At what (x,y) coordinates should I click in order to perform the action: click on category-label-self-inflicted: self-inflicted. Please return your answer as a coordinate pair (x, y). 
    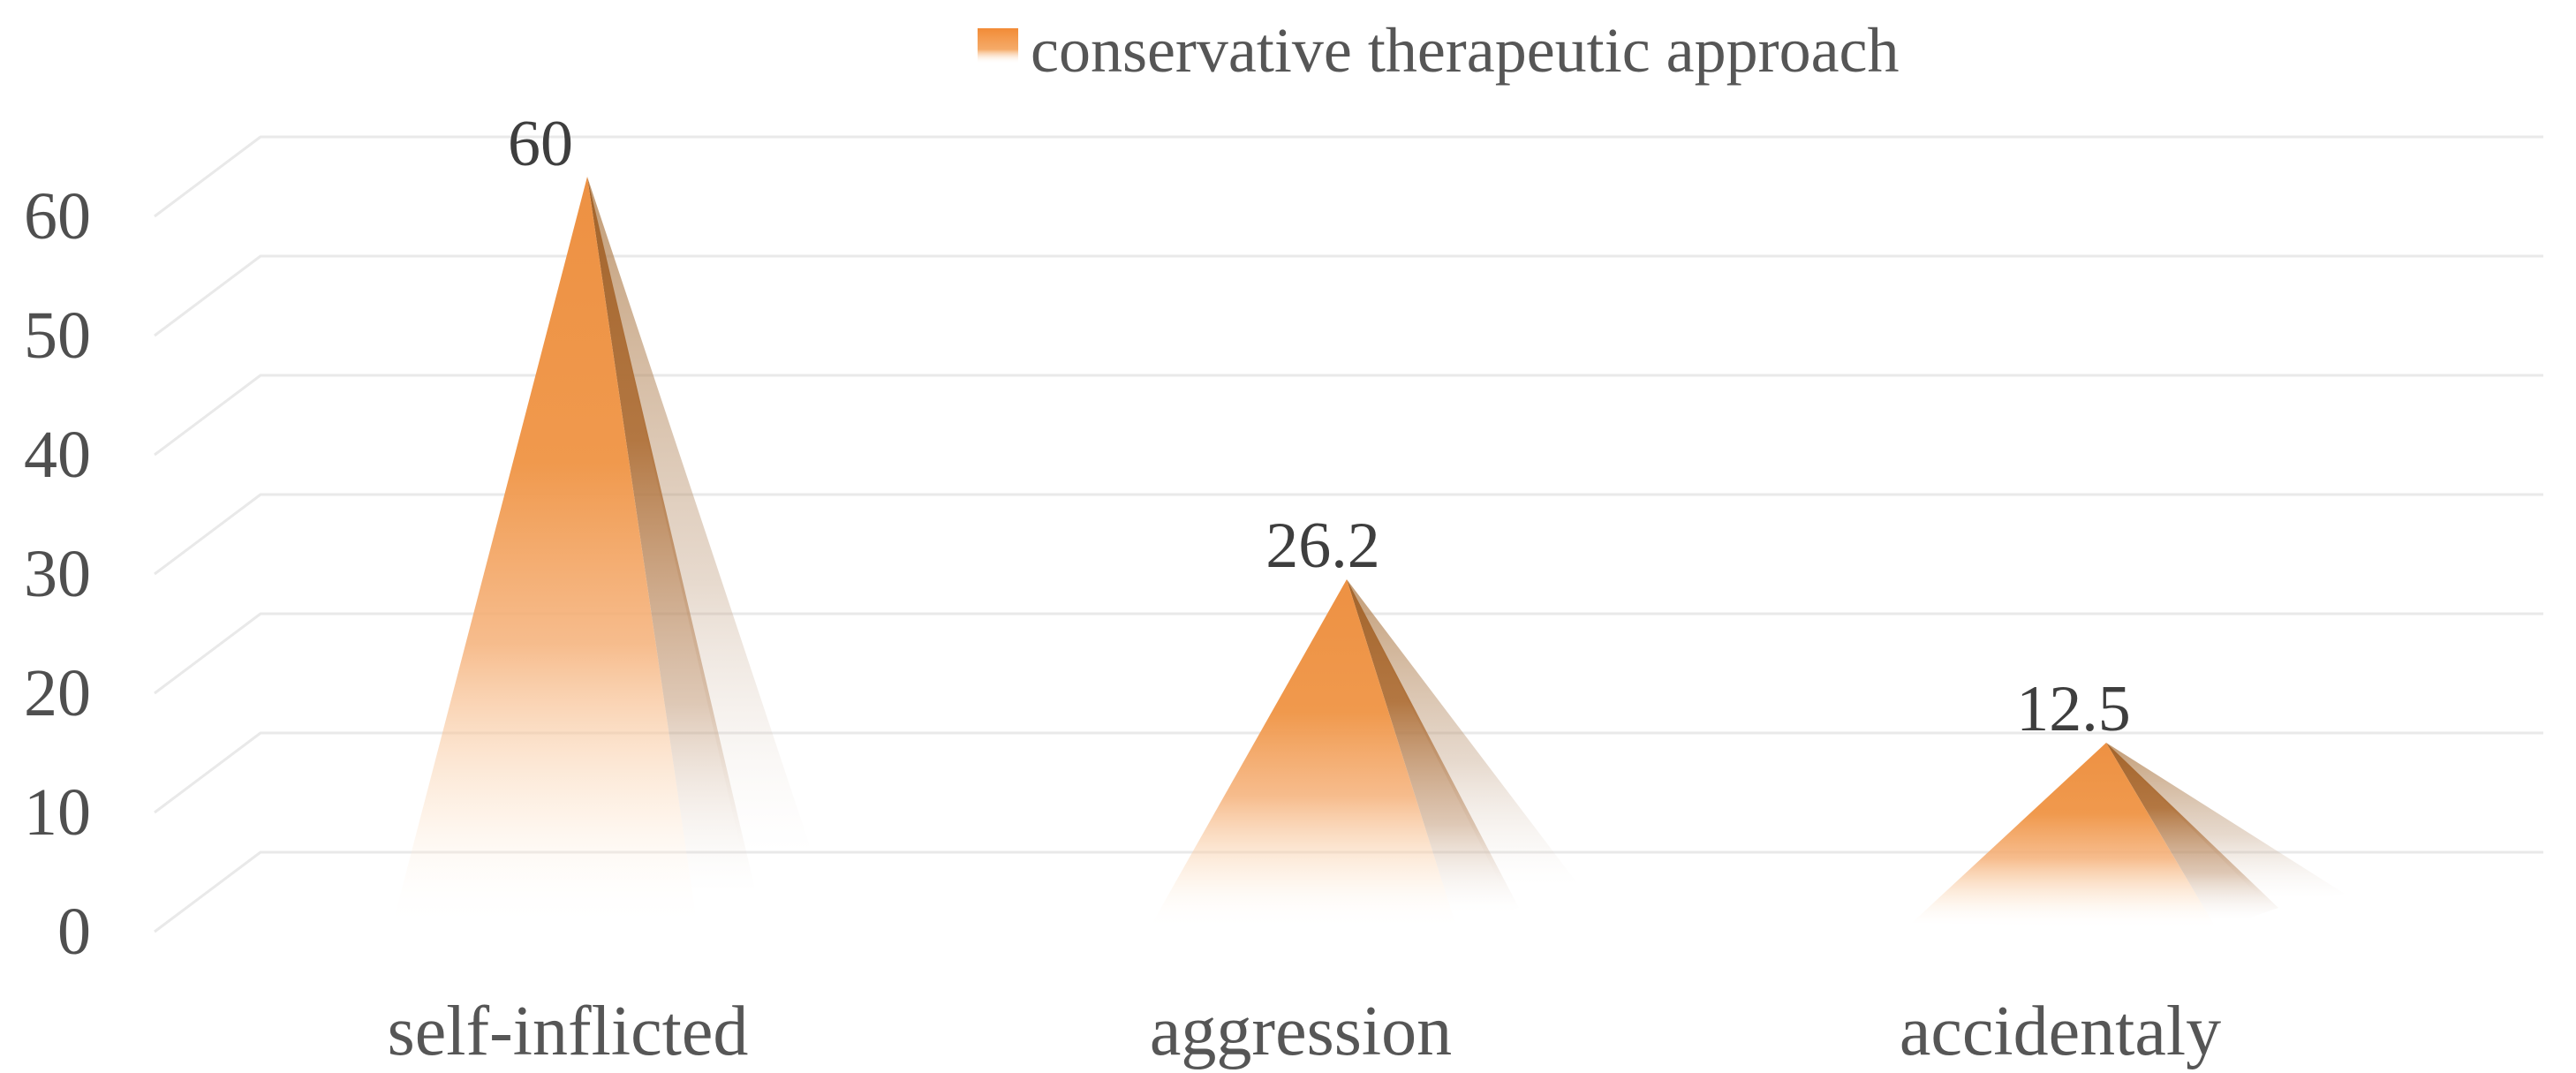
    Looking at the image, I should click on (568, 1031).